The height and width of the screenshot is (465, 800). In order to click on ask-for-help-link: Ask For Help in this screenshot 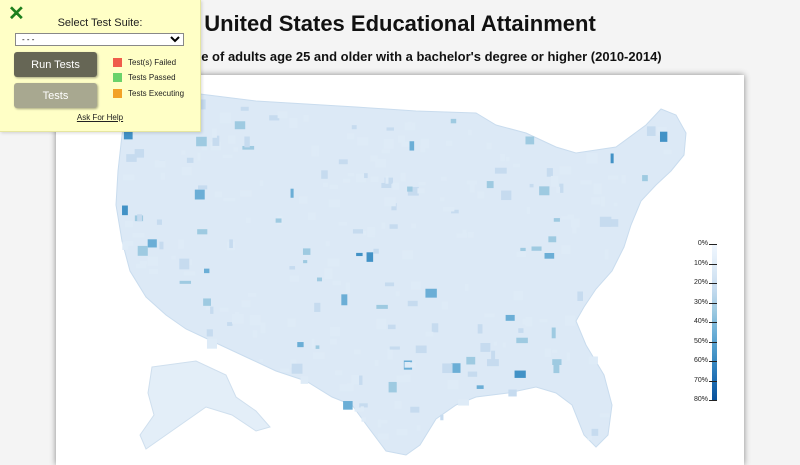, I will do `click(100, 117)`.